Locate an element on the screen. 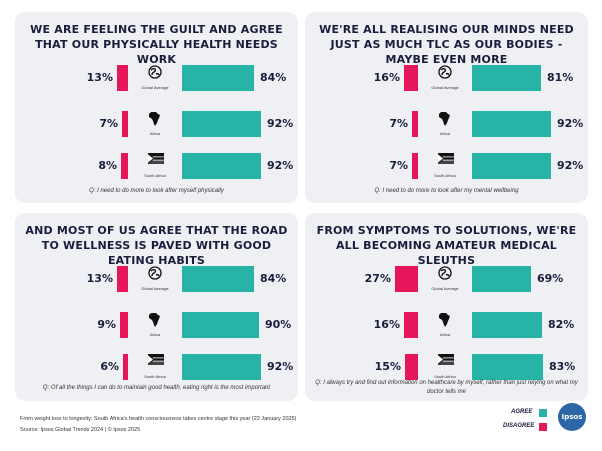 Image resolution: width=602 pixels, height=451 pixels. agree-value-label: 84% is located at coordinates (273, 77).